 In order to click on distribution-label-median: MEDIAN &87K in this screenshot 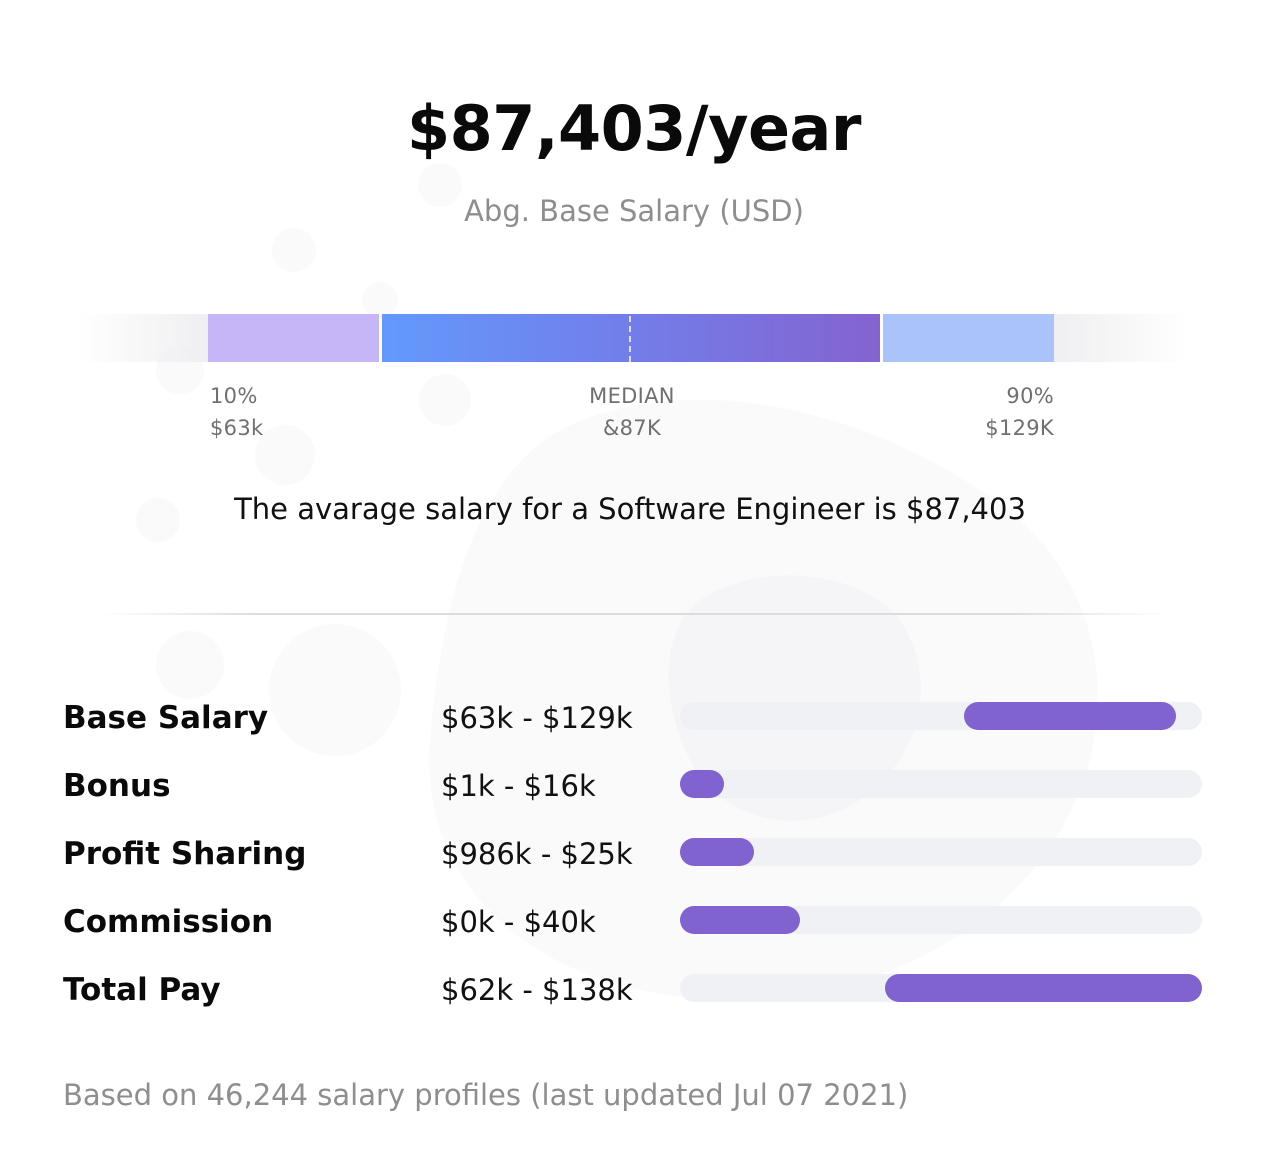, I will do `click(632, 412)`.